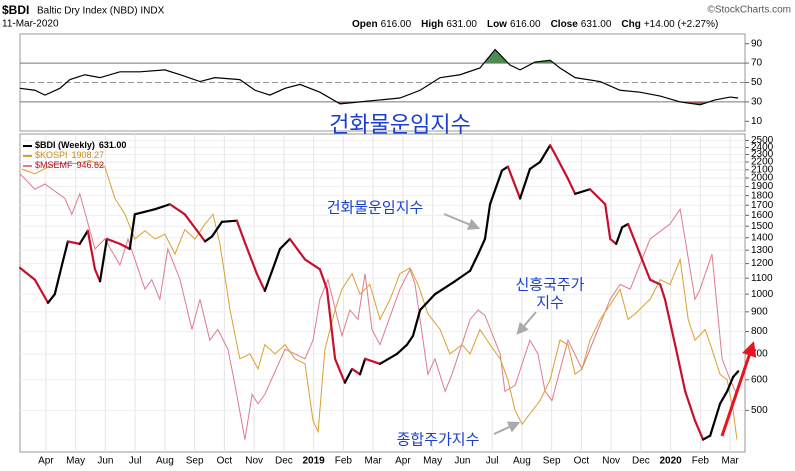 This screenshot has height=471, width=795. I want to click on credit: ©StockCharts.com, so click(749, 10).